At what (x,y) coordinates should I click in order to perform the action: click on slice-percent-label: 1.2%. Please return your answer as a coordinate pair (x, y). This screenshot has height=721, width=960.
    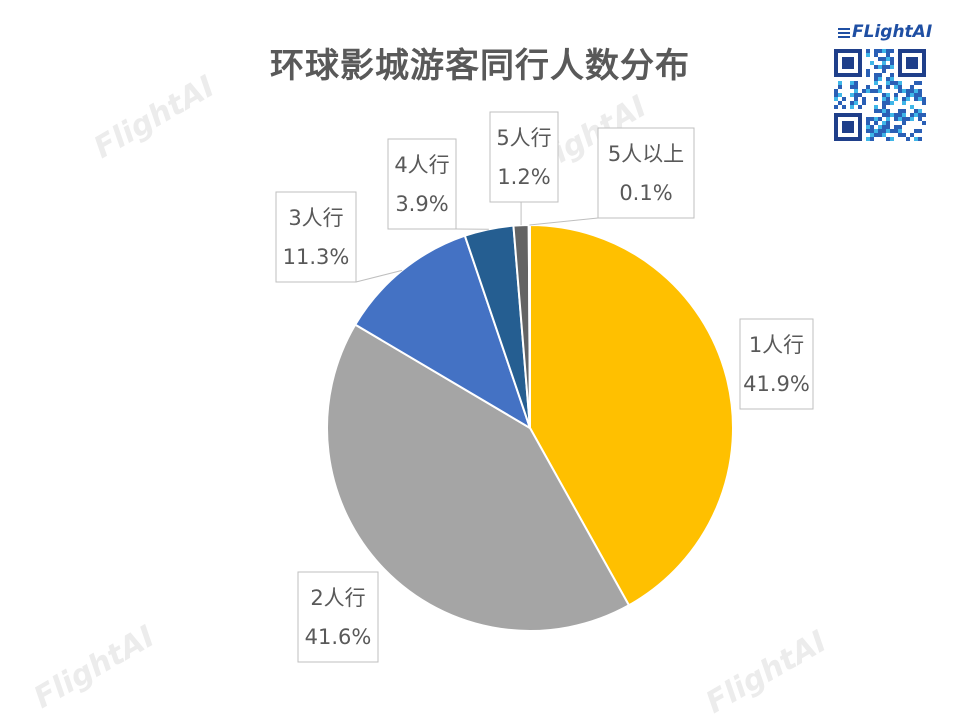
    Looking at the image, I should click on (523, 177).